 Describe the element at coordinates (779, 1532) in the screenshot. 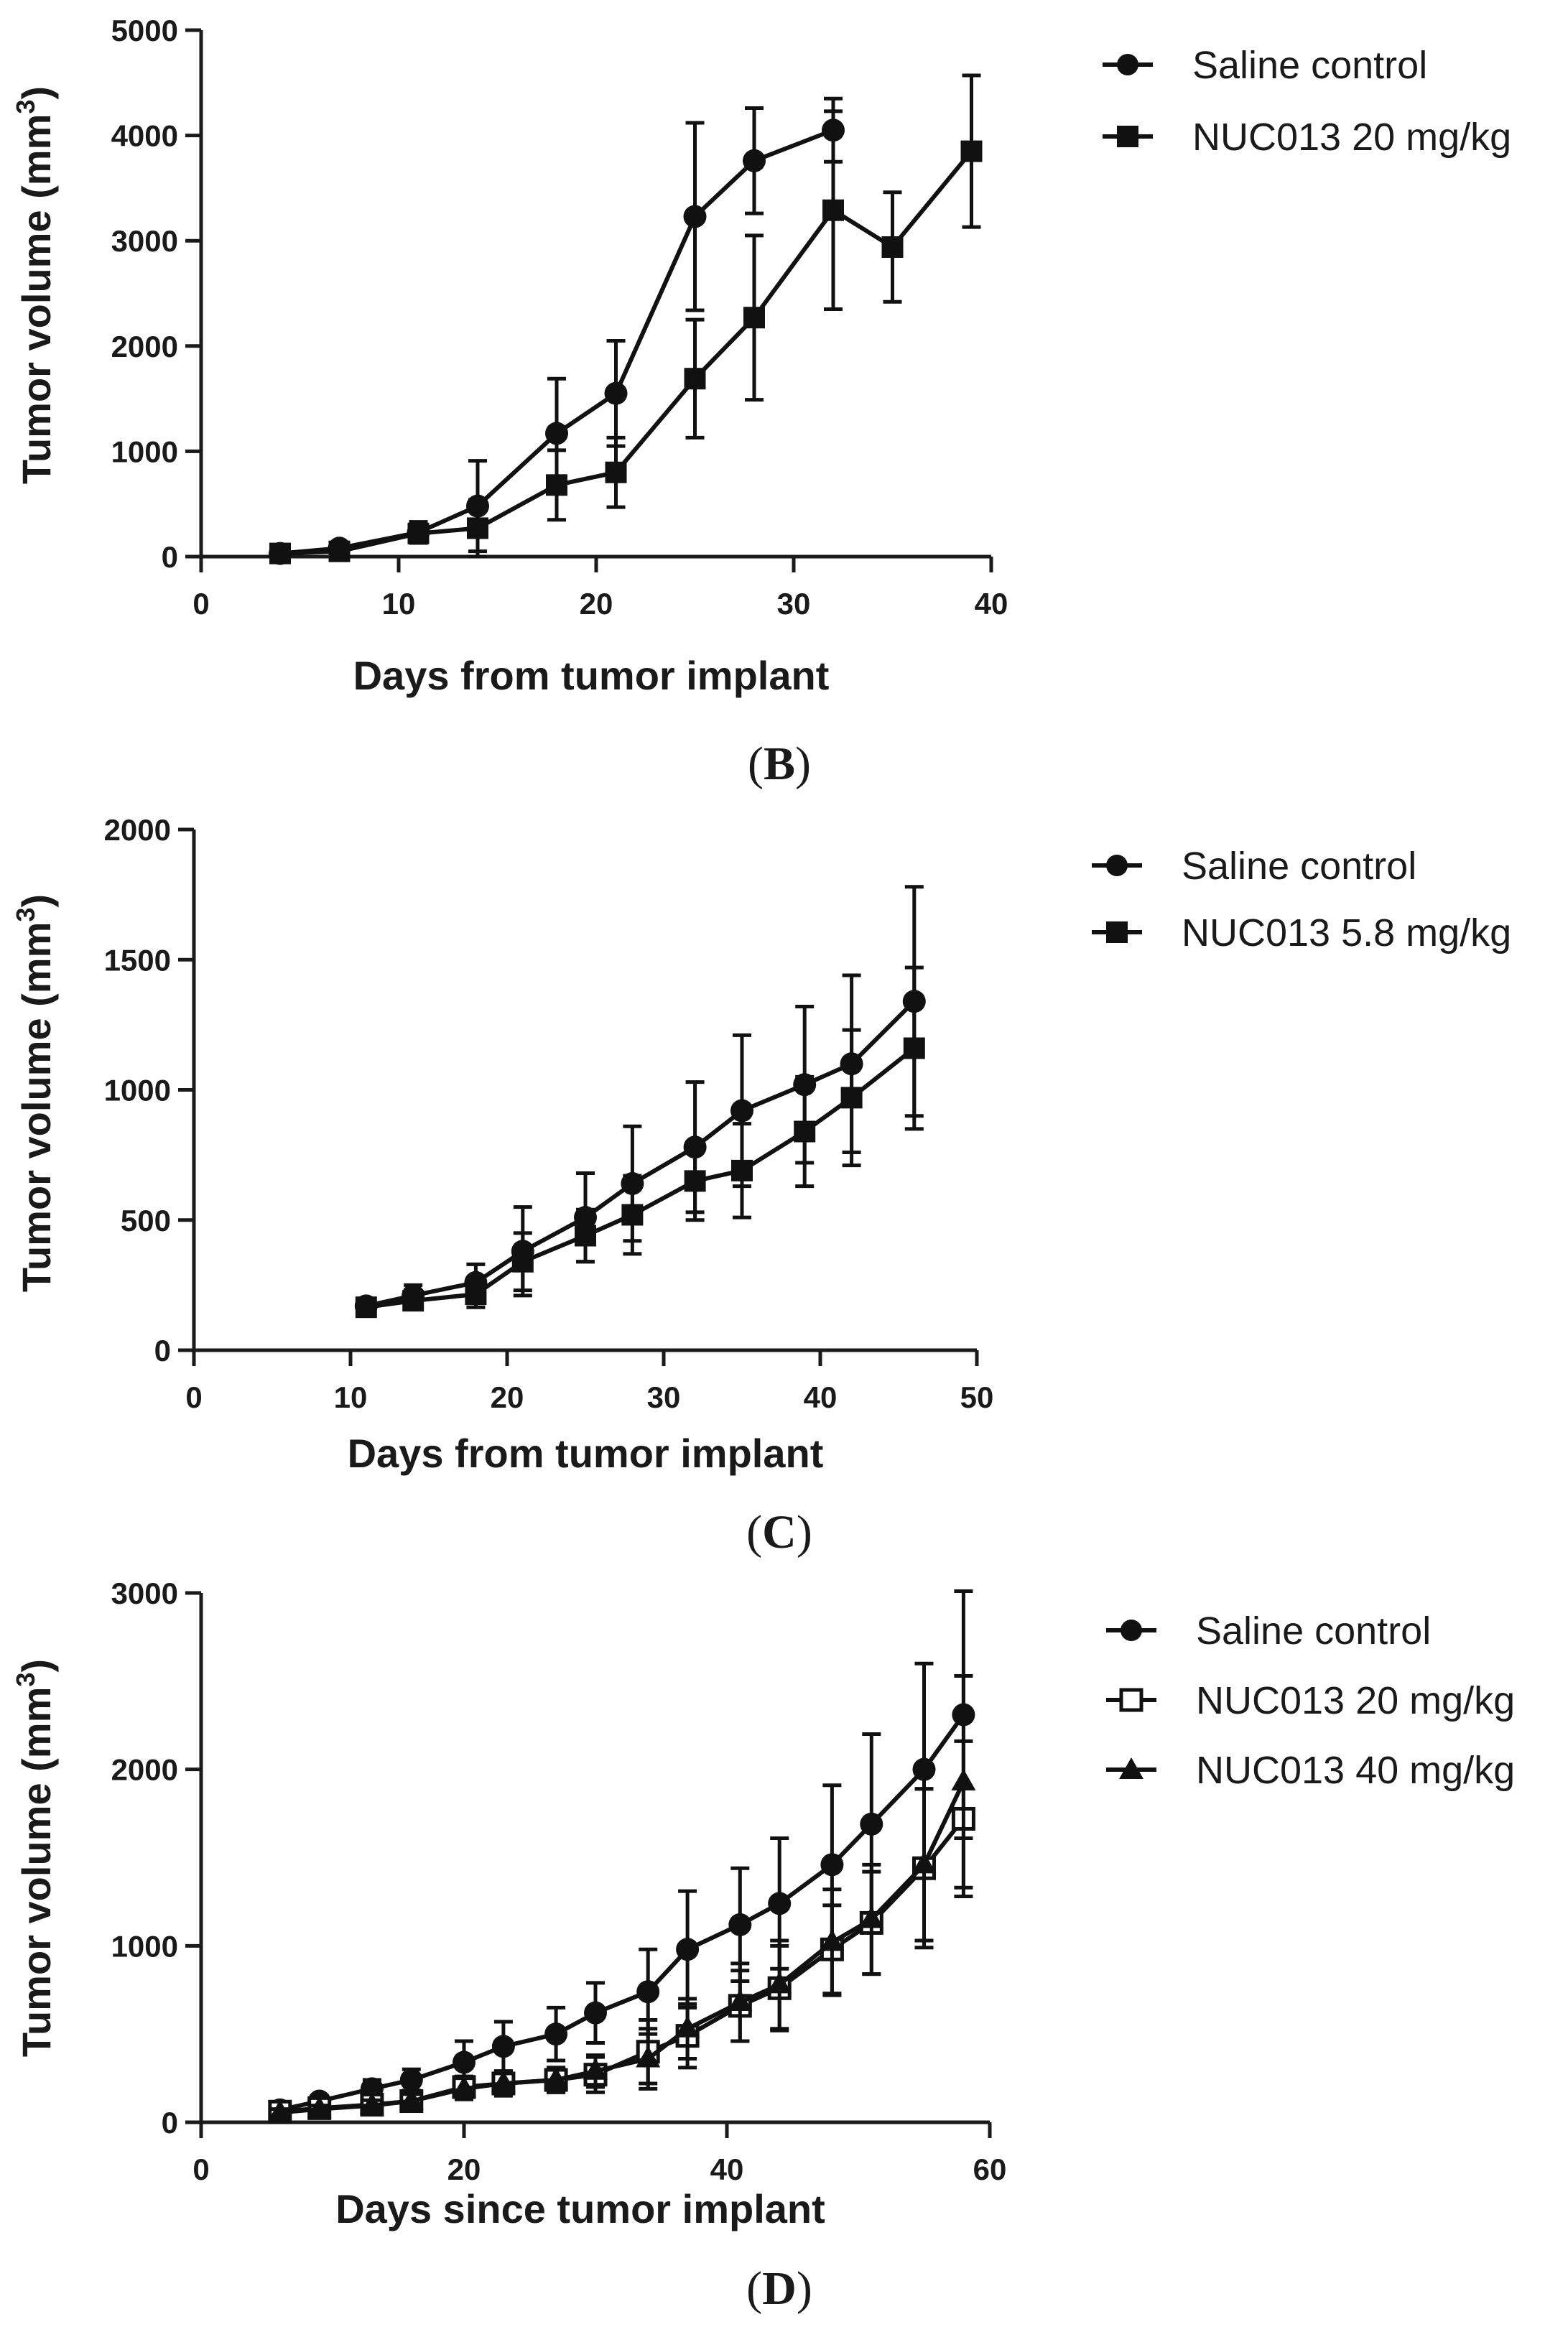

I see `panel-c-label: (C)` at that location.